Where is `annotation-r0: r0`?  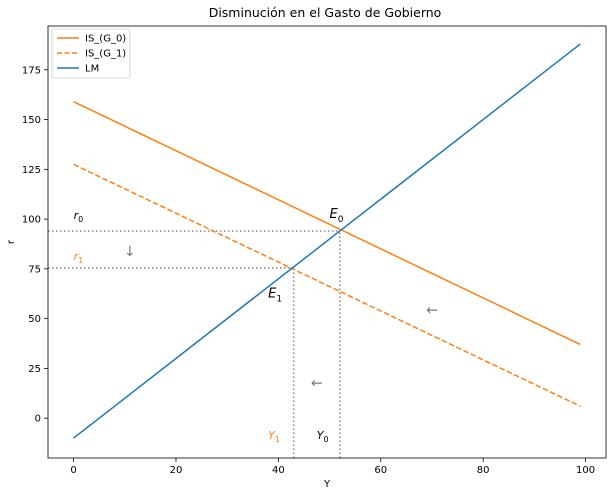
annotation-r0: r0 is located at coordinates (79, 216).